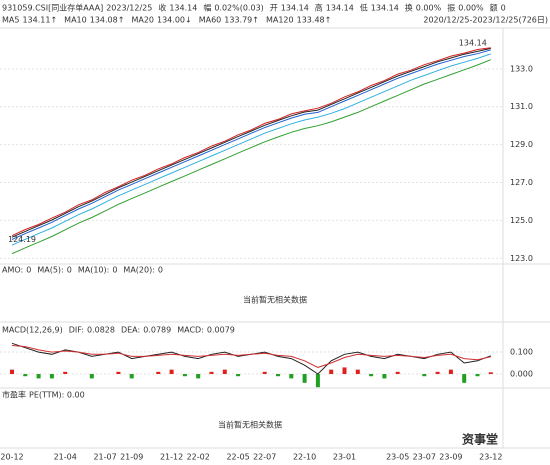 Image resolution: width=550 pixels, height=465 pixels. What do you see at coordinates (162, 8) in the screenshot?
I see `quote-label: 收` at bounding box center [162, 8].